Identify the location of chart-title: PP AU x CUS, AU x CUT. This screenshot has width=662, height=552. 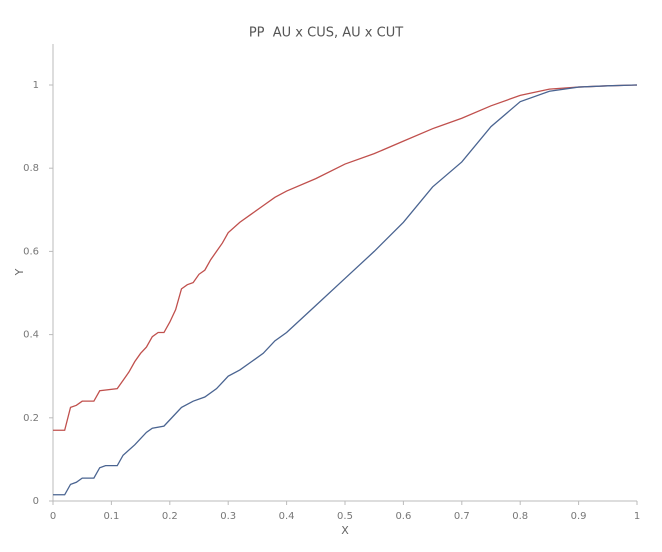
(326, 33).